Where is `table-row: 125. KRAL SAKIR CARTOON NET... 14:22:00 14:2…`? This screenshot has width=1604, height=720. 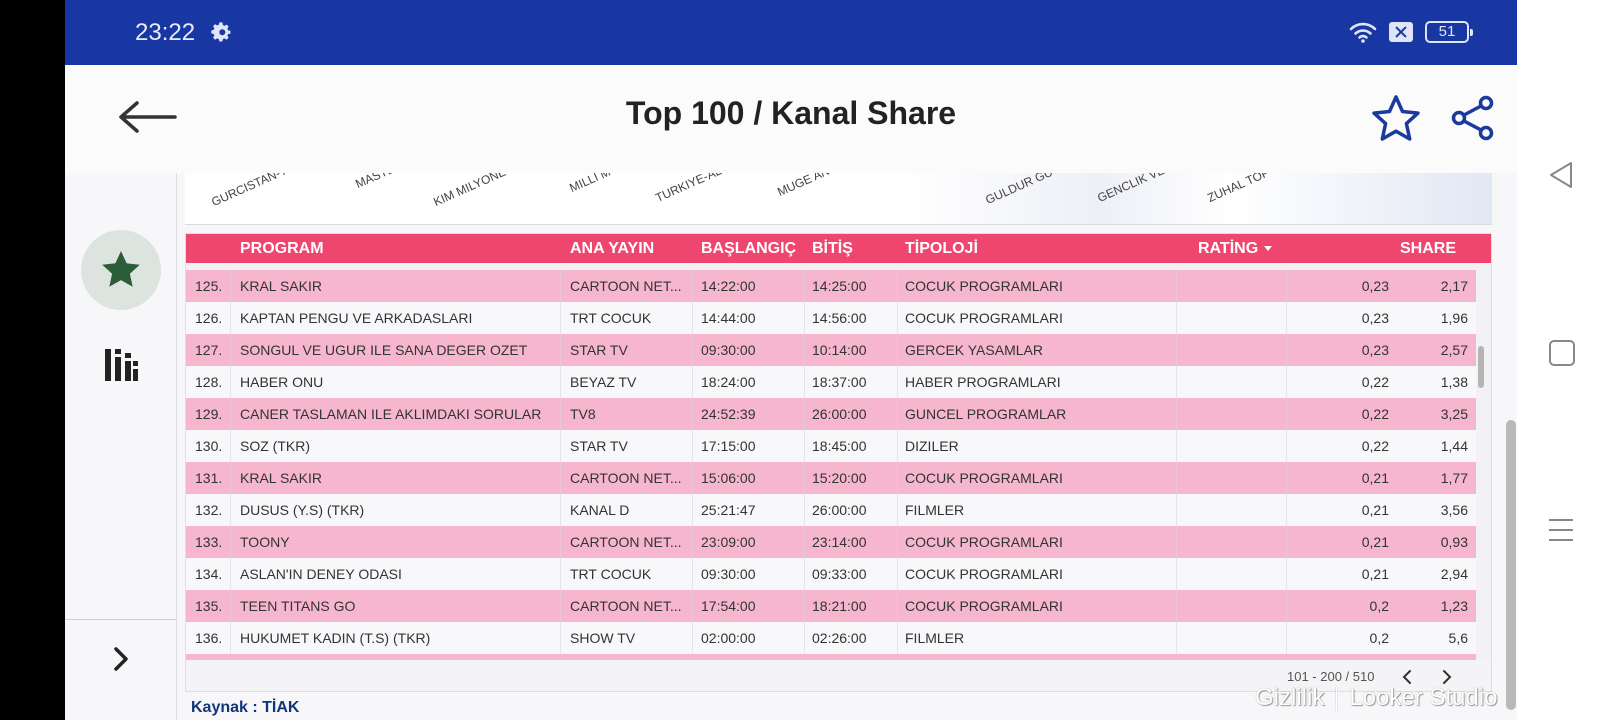 table-row: 125. KRAL SAKIR CARTOON NET... 14:22:00 14:2… is located at coordinates (831, 286).